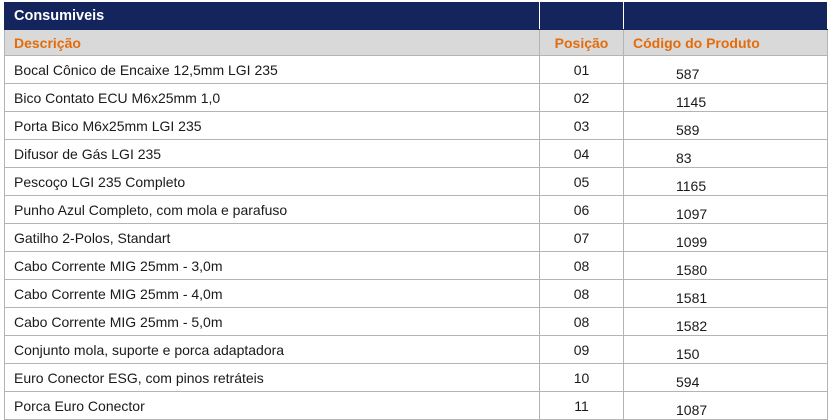 Image resolution: width=828 pixels, height=420 pixels. I want to click on cell-posicao: 09, so click(581, 349).